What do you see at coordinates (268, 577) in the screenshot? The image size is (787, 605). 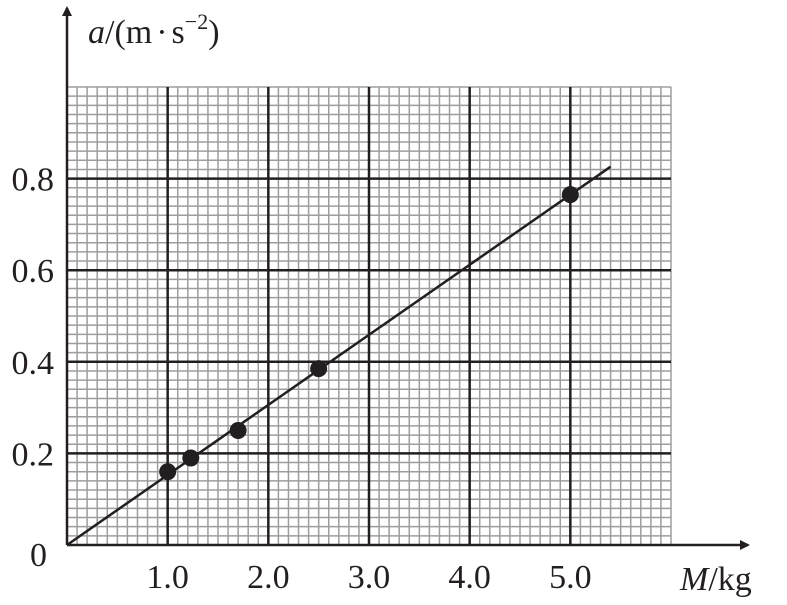 I see `x-tick-label: 2.0` at bounding box center [268, 577].